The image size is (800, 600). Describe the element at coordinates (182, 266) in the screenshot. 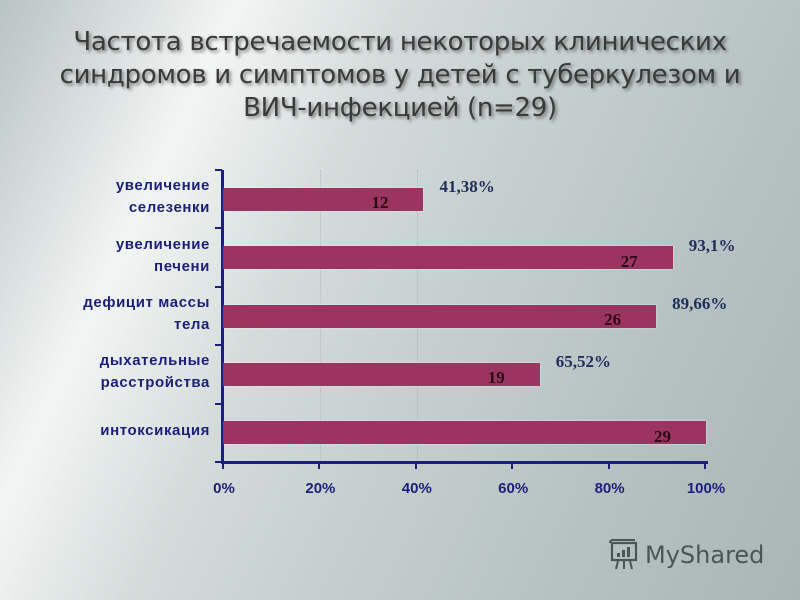

I see `category-label-line: печени` at that location.